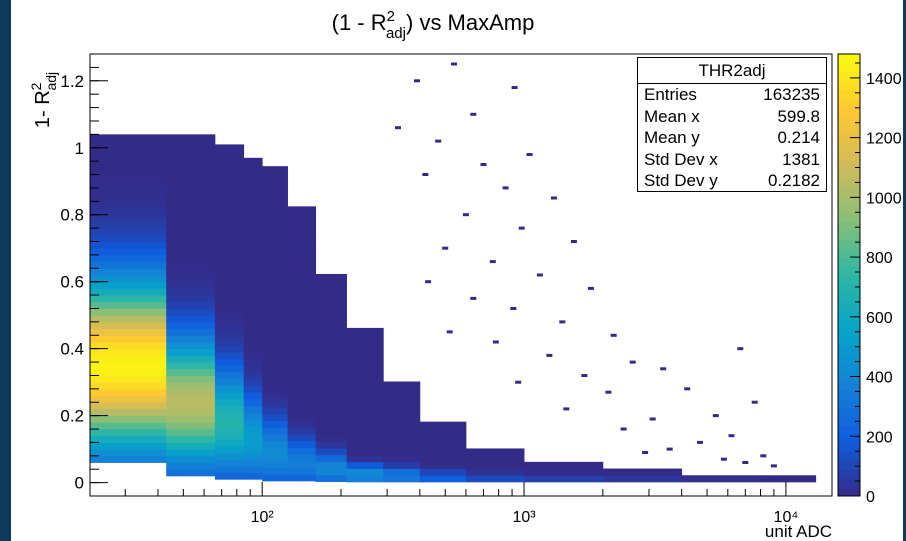 This screenshot has width=906, height=541. I want to click on z-tick-label: 600, so click(879, 318).